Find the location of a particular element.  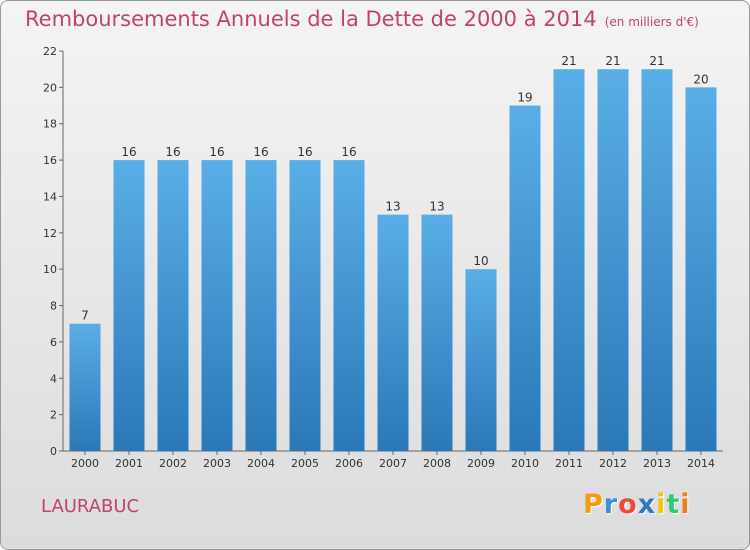

y-tick-label: 2 is located at coordinates (53, 415).